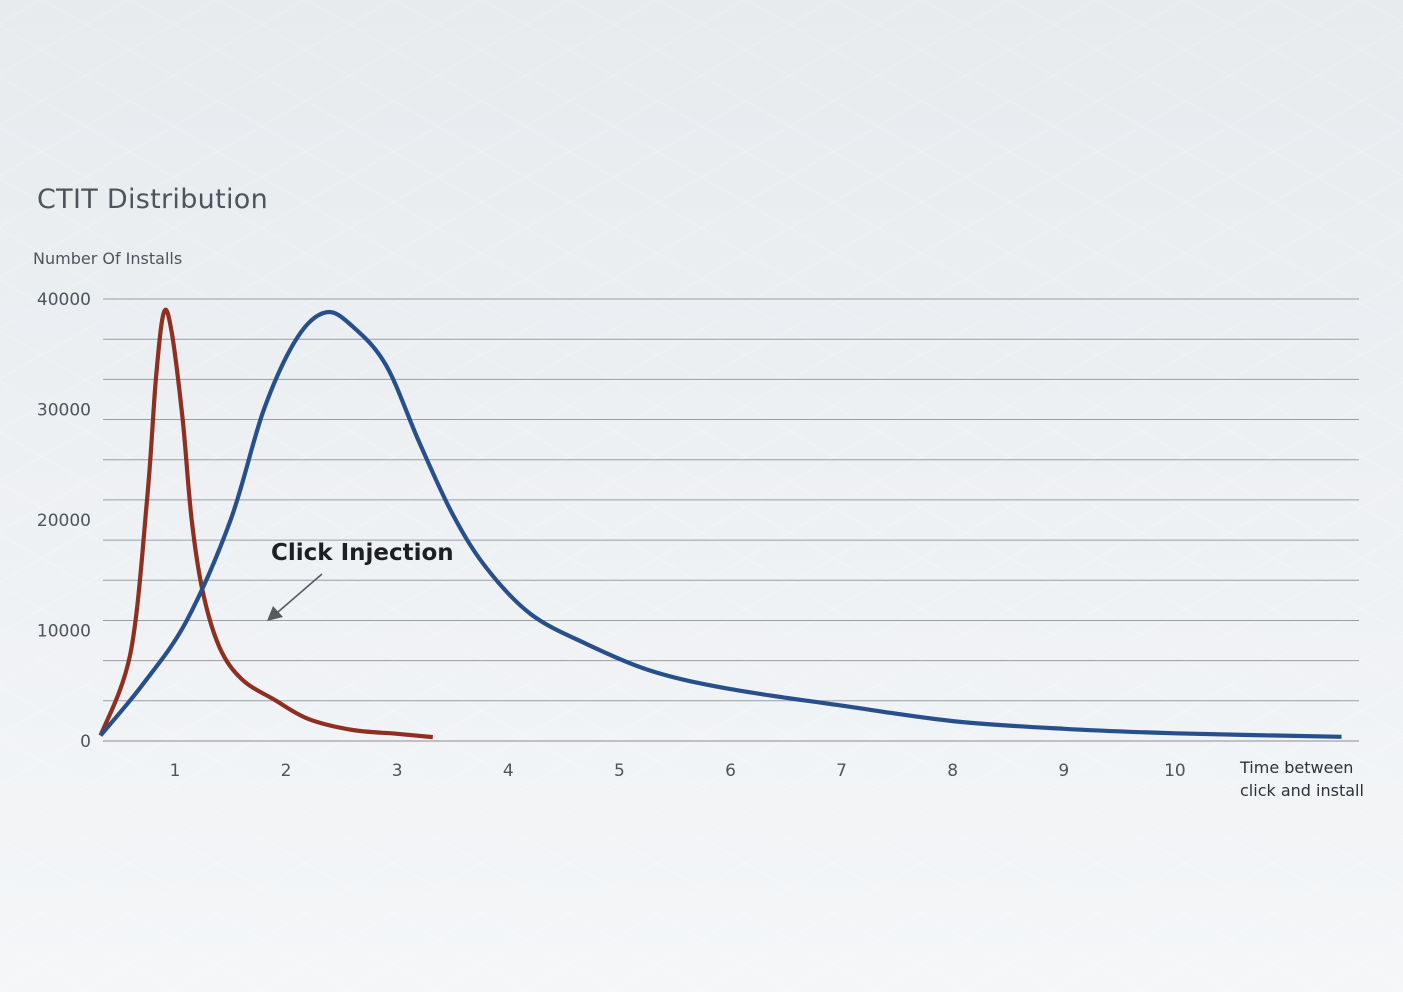  I want to click on chart-title: CTIT Distribution, so click(153, 199).